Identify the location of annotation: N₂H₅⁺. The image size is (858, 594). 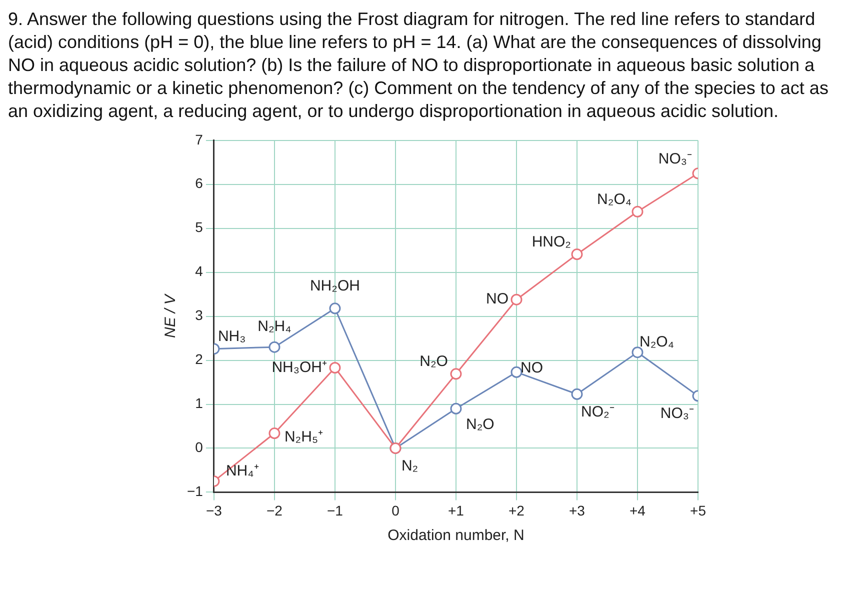
(303, 437).